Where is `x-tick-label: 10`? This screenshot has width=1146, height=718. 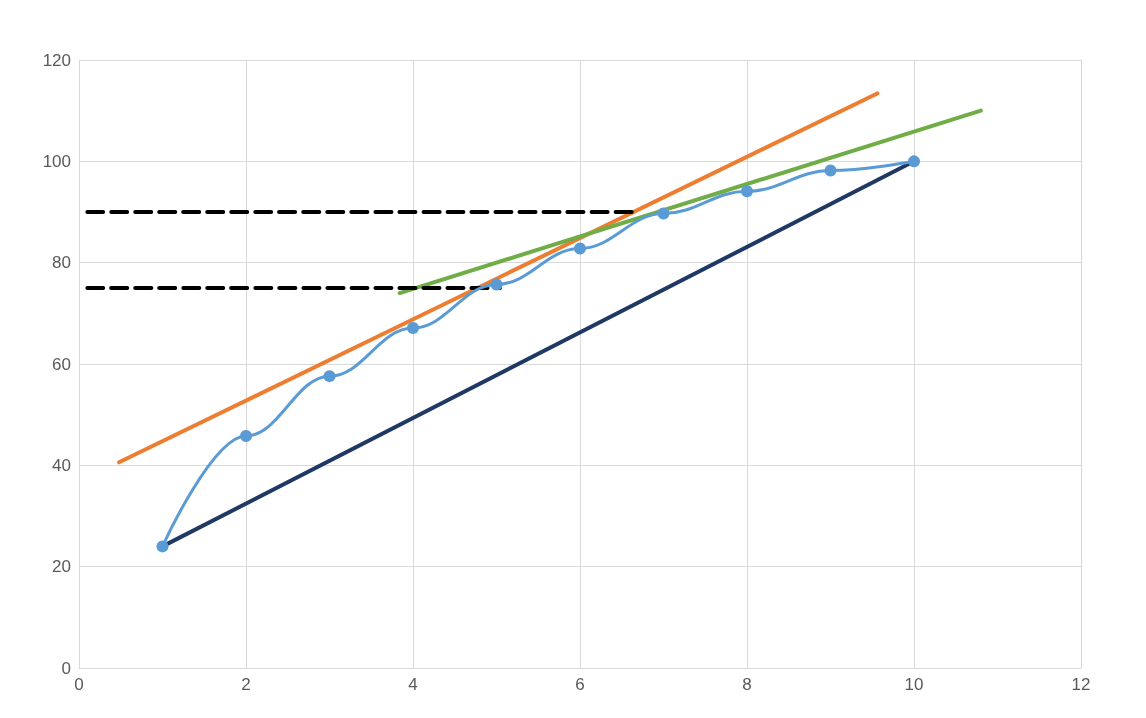
x-tick-label: 10 is located at coordinates (914, 684).